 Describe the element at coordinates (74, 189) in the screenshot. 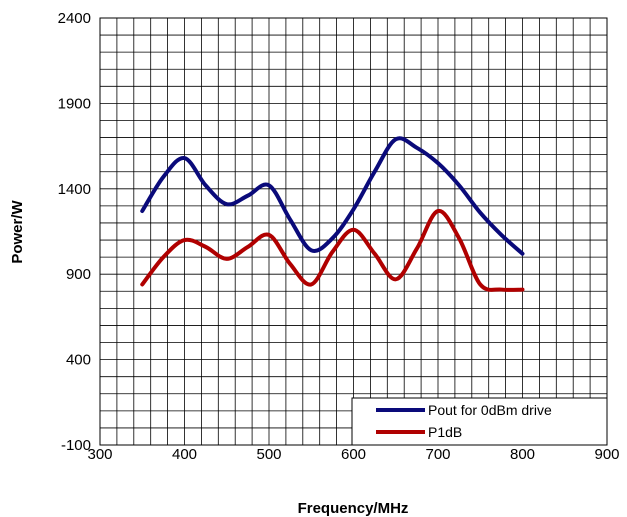

I see `y-tick-label: 1400` at that location.